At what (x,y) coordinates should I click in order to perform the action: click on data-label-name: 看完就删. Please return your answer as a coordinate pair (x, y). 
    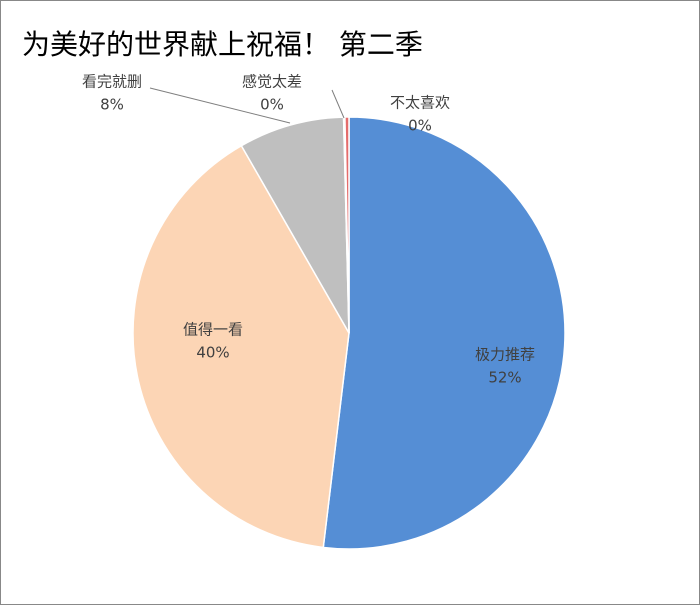
    Looking at the image, I should click on (112, 82).